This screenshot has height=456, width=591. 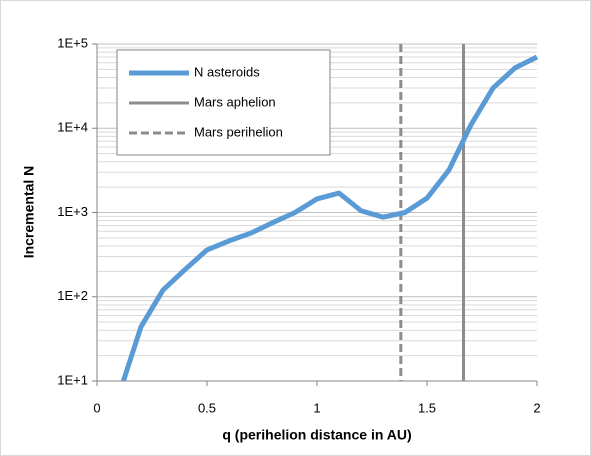 I want to click on y-tick-label: 1E+1, so click(x=72, y=379).